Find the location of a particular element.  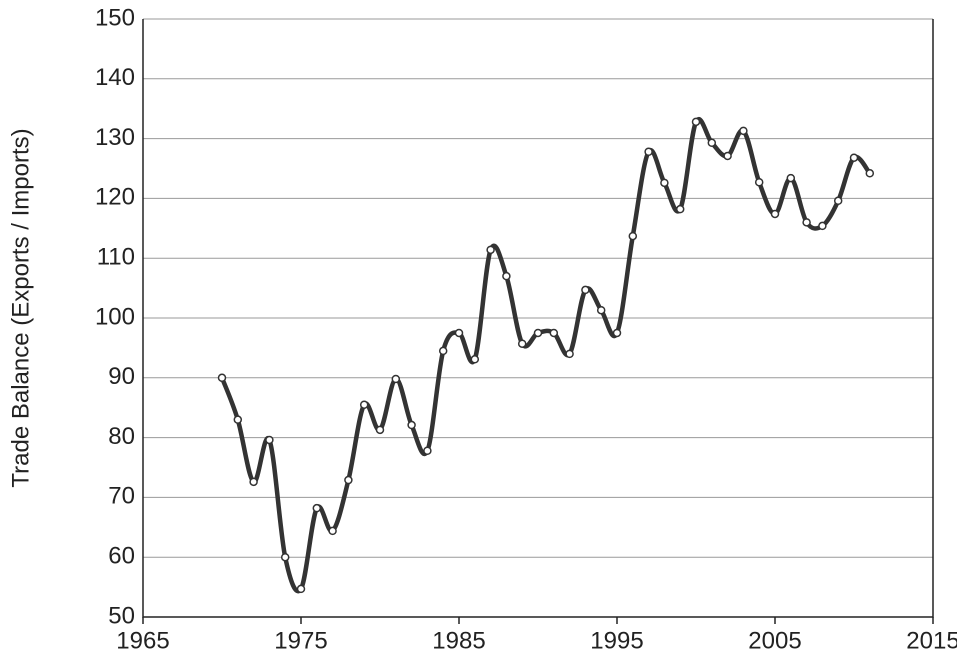

x-tick-label: 1975 is located at coordinates (300, 640).